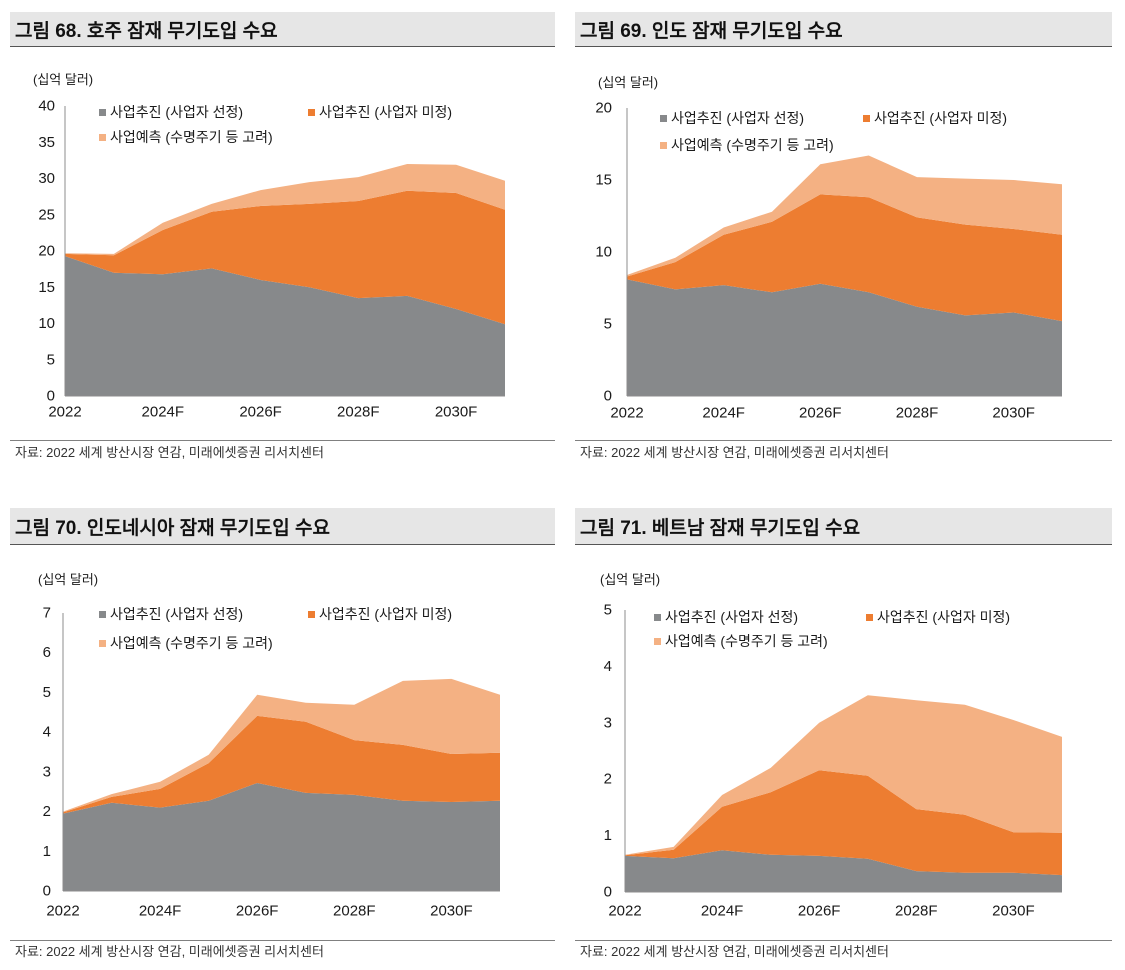 This screenshot has width=1125, height=970. What do you see at coordinates (843, 29) in the screenshot?
I see `figure-title-bar: 그림 69. 인도 잠재 무기도입 수요` at bounding box center [843, 29].